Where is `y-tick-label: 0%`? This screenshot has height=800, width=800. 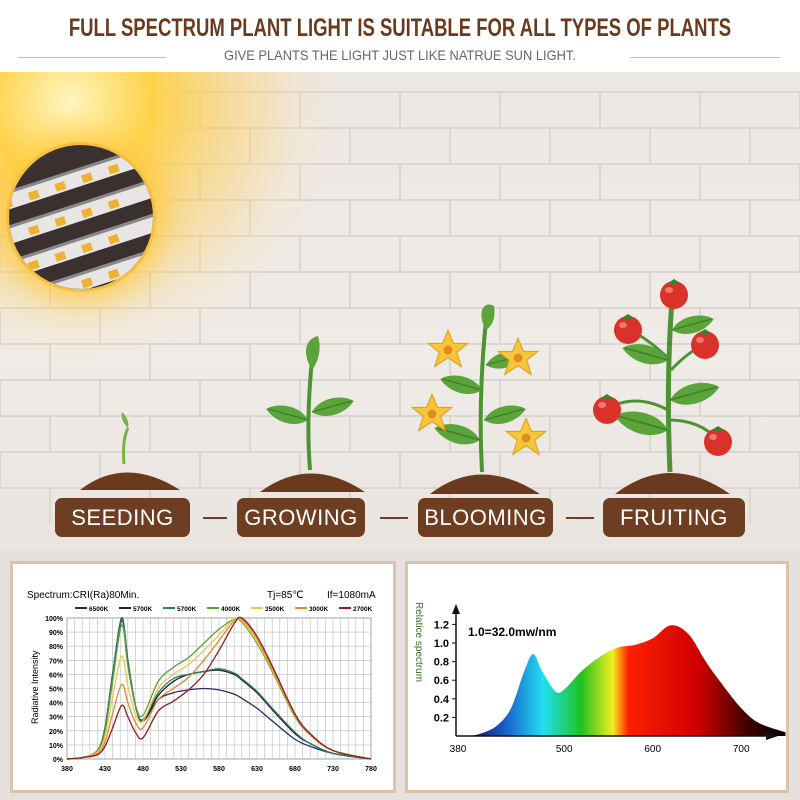
y-tick-label: 0% is located at coordinates (58, 760).